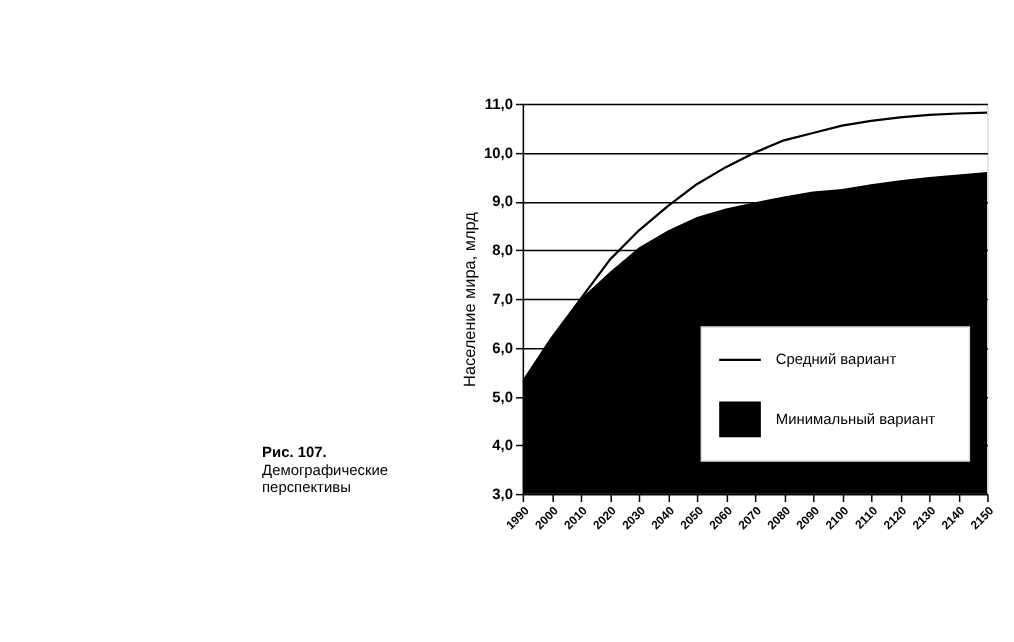 Image resolution: width=1014 pixels, height=642 pixels. Describe the element at coordinates (470, 299) in the screenshot. I see `y-axis-title: Население мира, млрд` at that location.